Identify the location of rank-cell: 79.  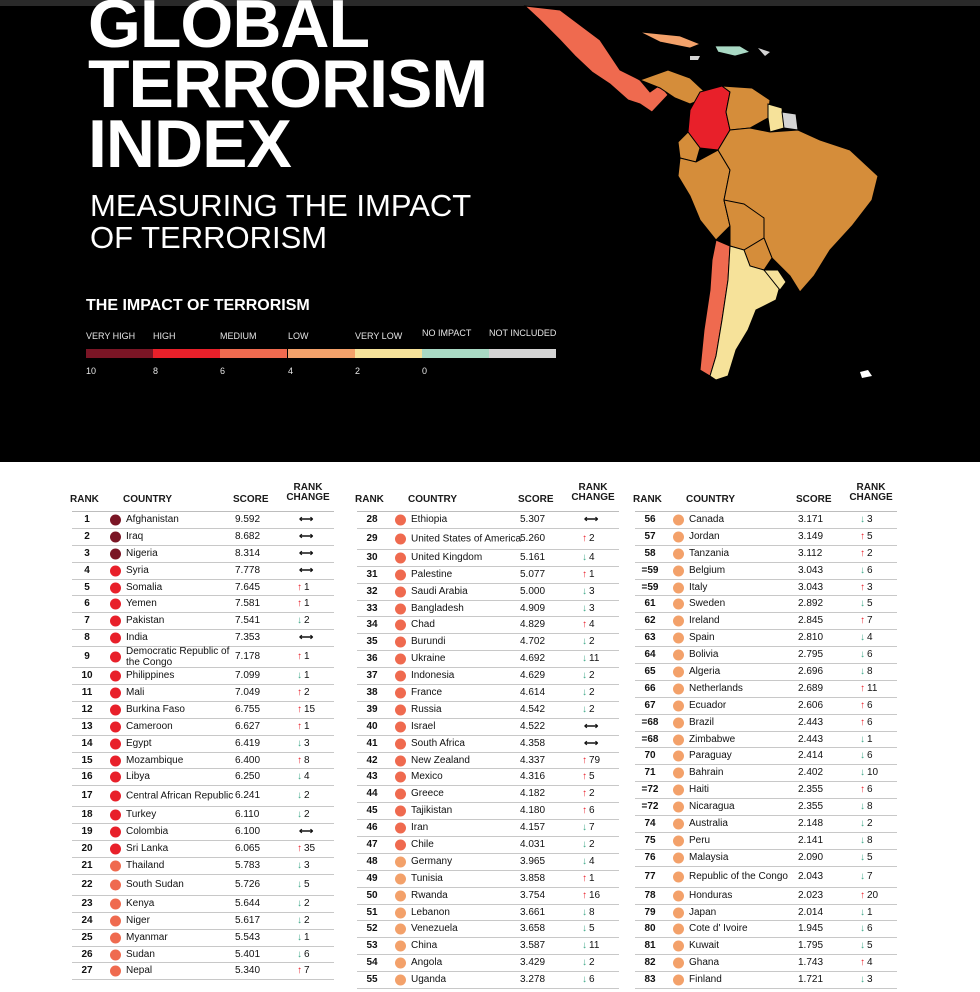
(650, 912).